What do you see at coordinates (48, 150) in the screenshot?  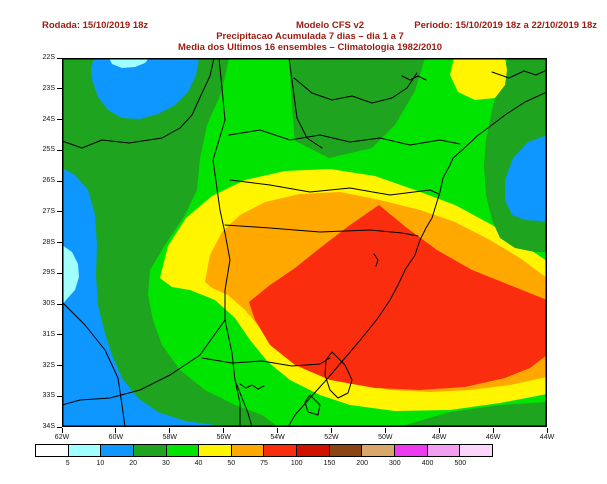 I see `lat-tick-label: 25S` at bounding box center [48, 150].